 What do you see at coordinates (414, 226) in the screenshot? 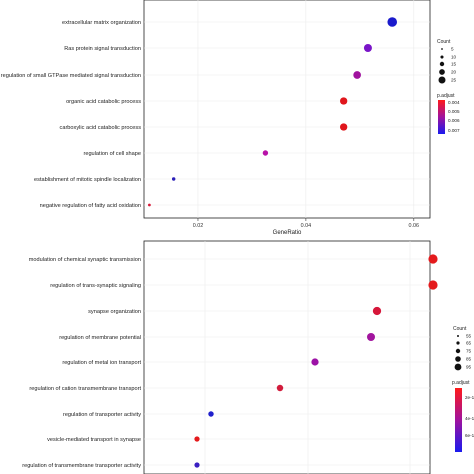
I see `panel-1-x-tick-label: 0.06` at bounding box center [414, 226].